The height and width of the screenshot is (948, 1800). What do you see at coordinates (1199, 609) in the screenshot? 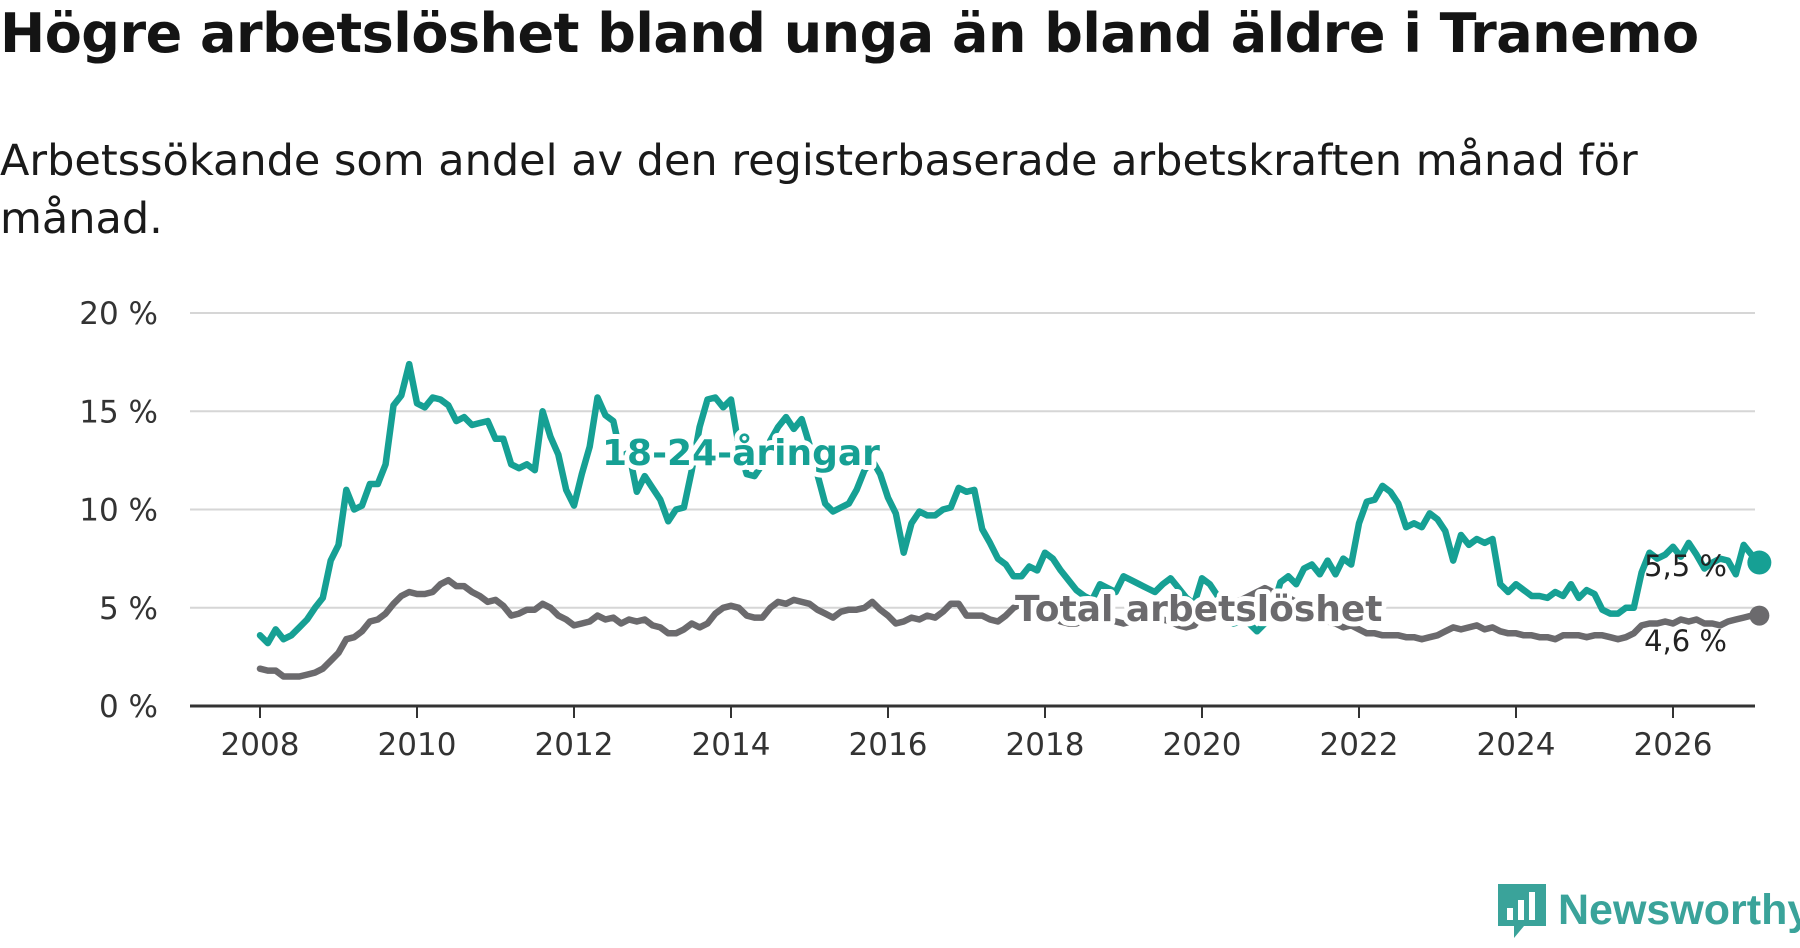
I see `series-name-total: Total arbetslöshet` at bounding box center [1199, 609].